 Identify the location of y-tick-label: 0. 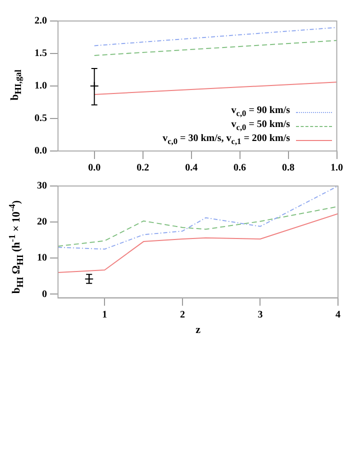
(44, 294).